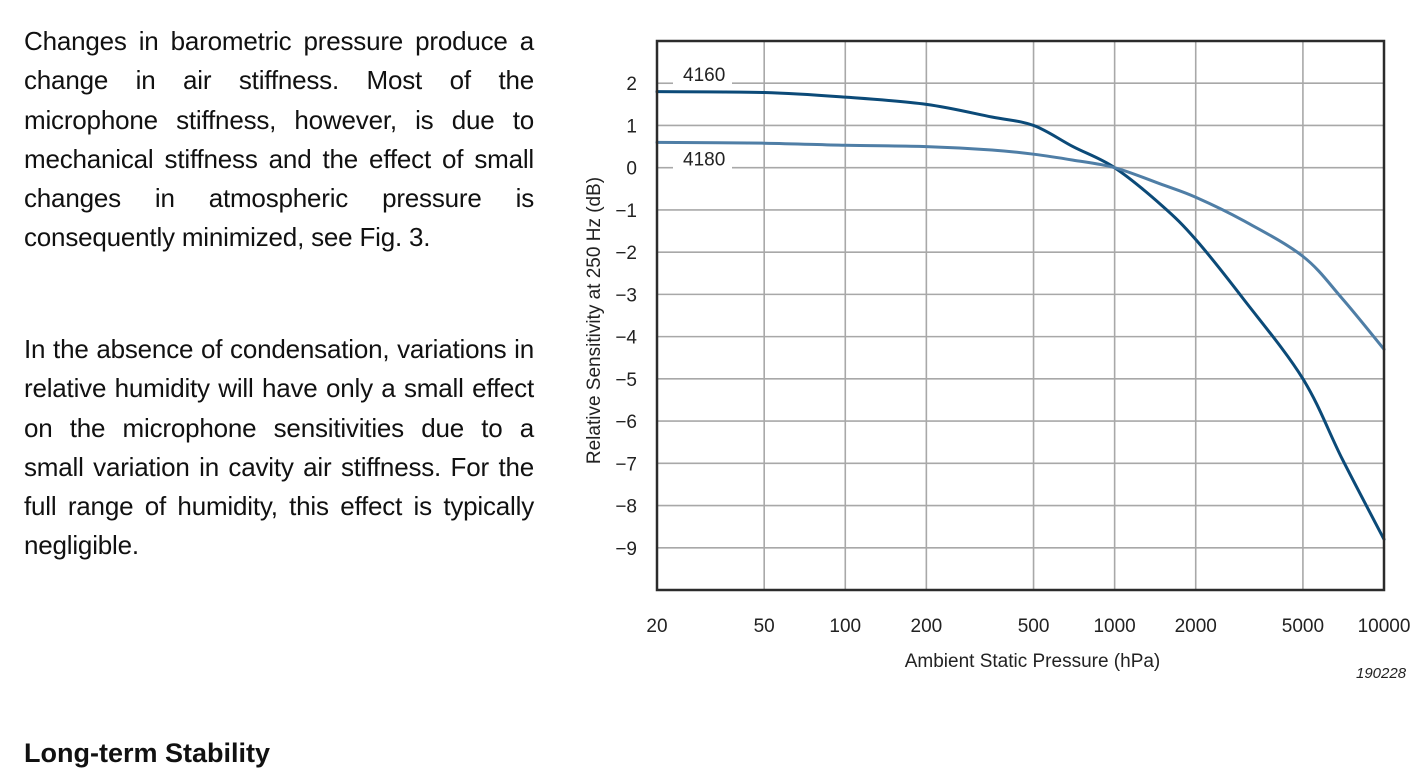 The image size is (1411, 769). What do you see at coordinates (626, 549) in the screenshot?
I see `y-tick-label: −9` at bounding box center [626, 549].